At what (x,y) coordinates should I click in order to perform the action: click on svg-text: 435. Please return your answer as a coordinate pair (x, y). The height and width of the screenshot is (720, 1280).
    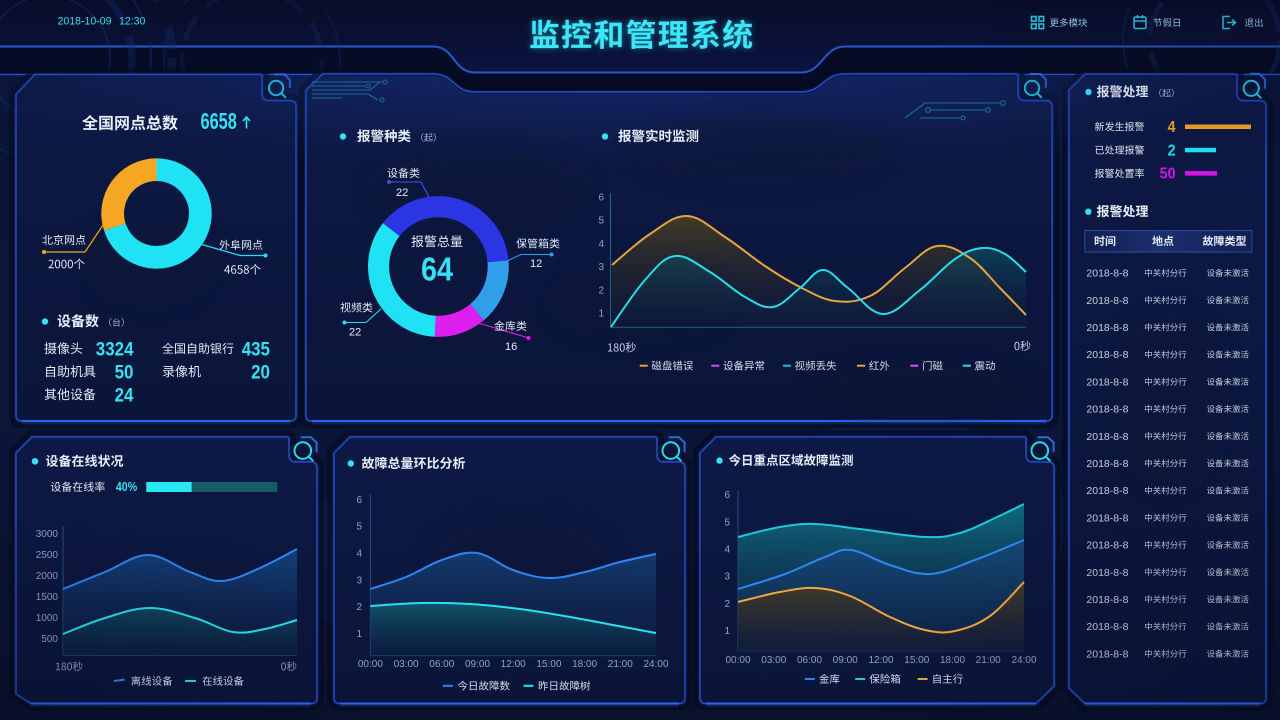
    Looking at the image, I should click on (256, 348).